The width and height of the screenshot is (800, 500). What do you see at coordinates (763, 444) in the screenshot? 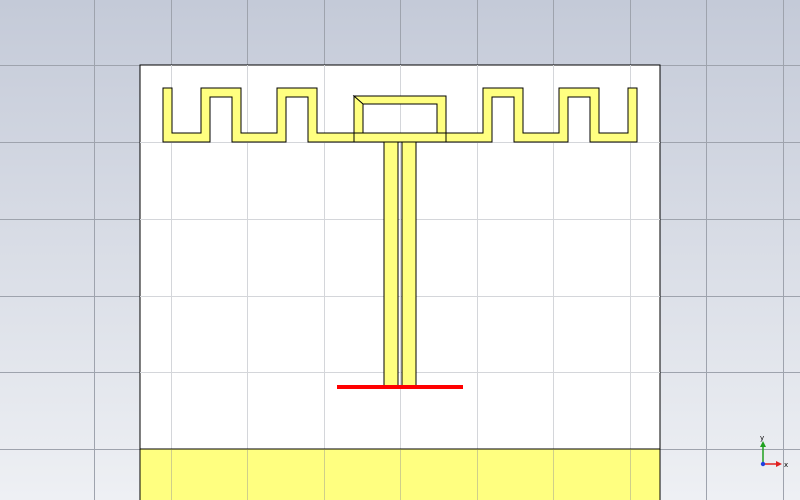
I see `axis-y-arrow-icon` at bounding box center [763, 444].